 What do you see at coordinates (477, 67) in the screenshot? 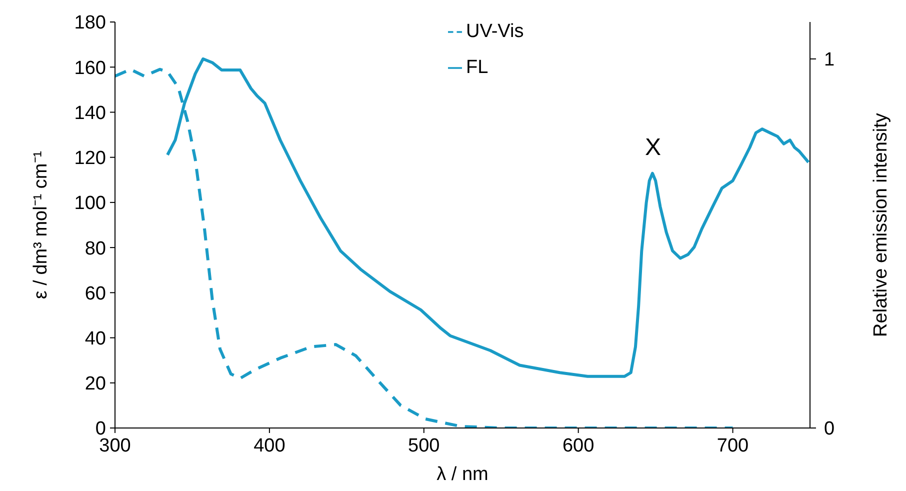
I see `legend-label: FL` at bounding box center [477, 67].